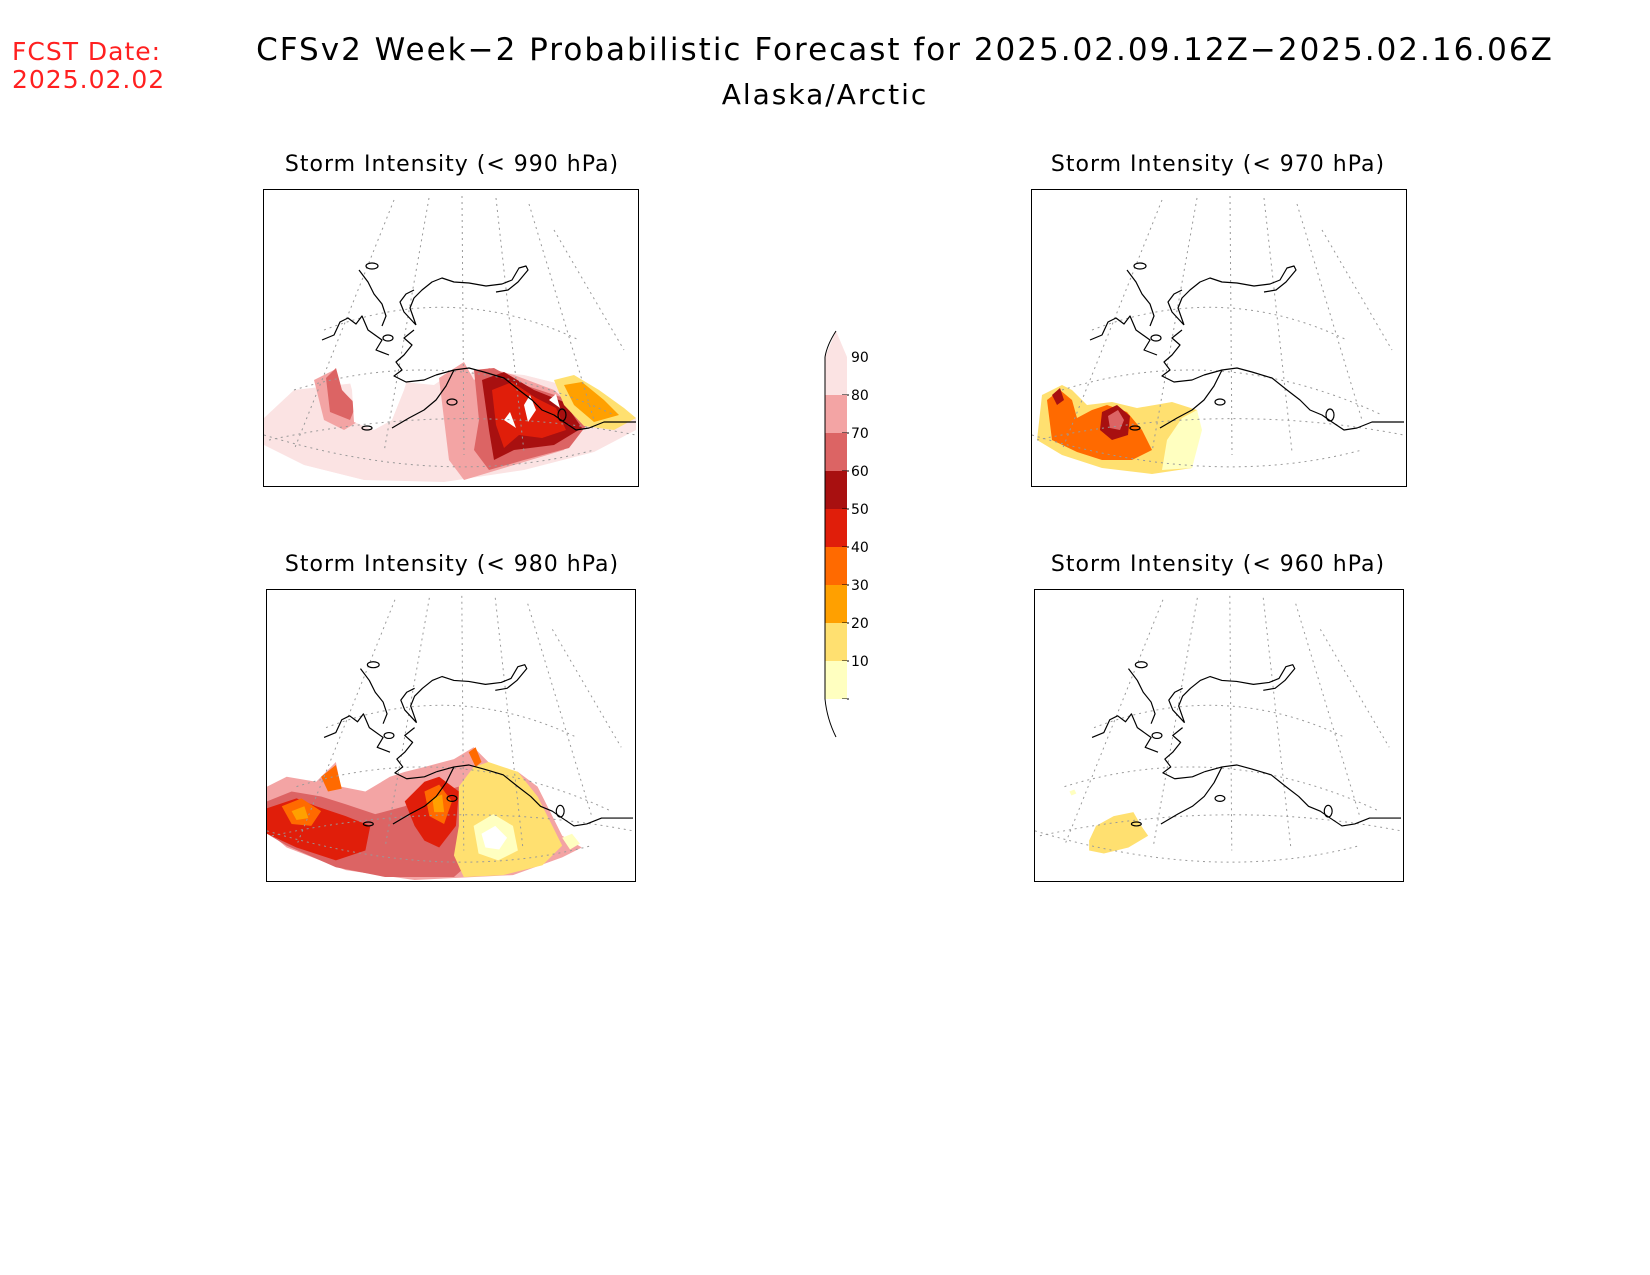  What do you see at coordinates (836, 344) in the screenshot?
I see `colorbar-top-wedge` at bounding box center [836, 344].